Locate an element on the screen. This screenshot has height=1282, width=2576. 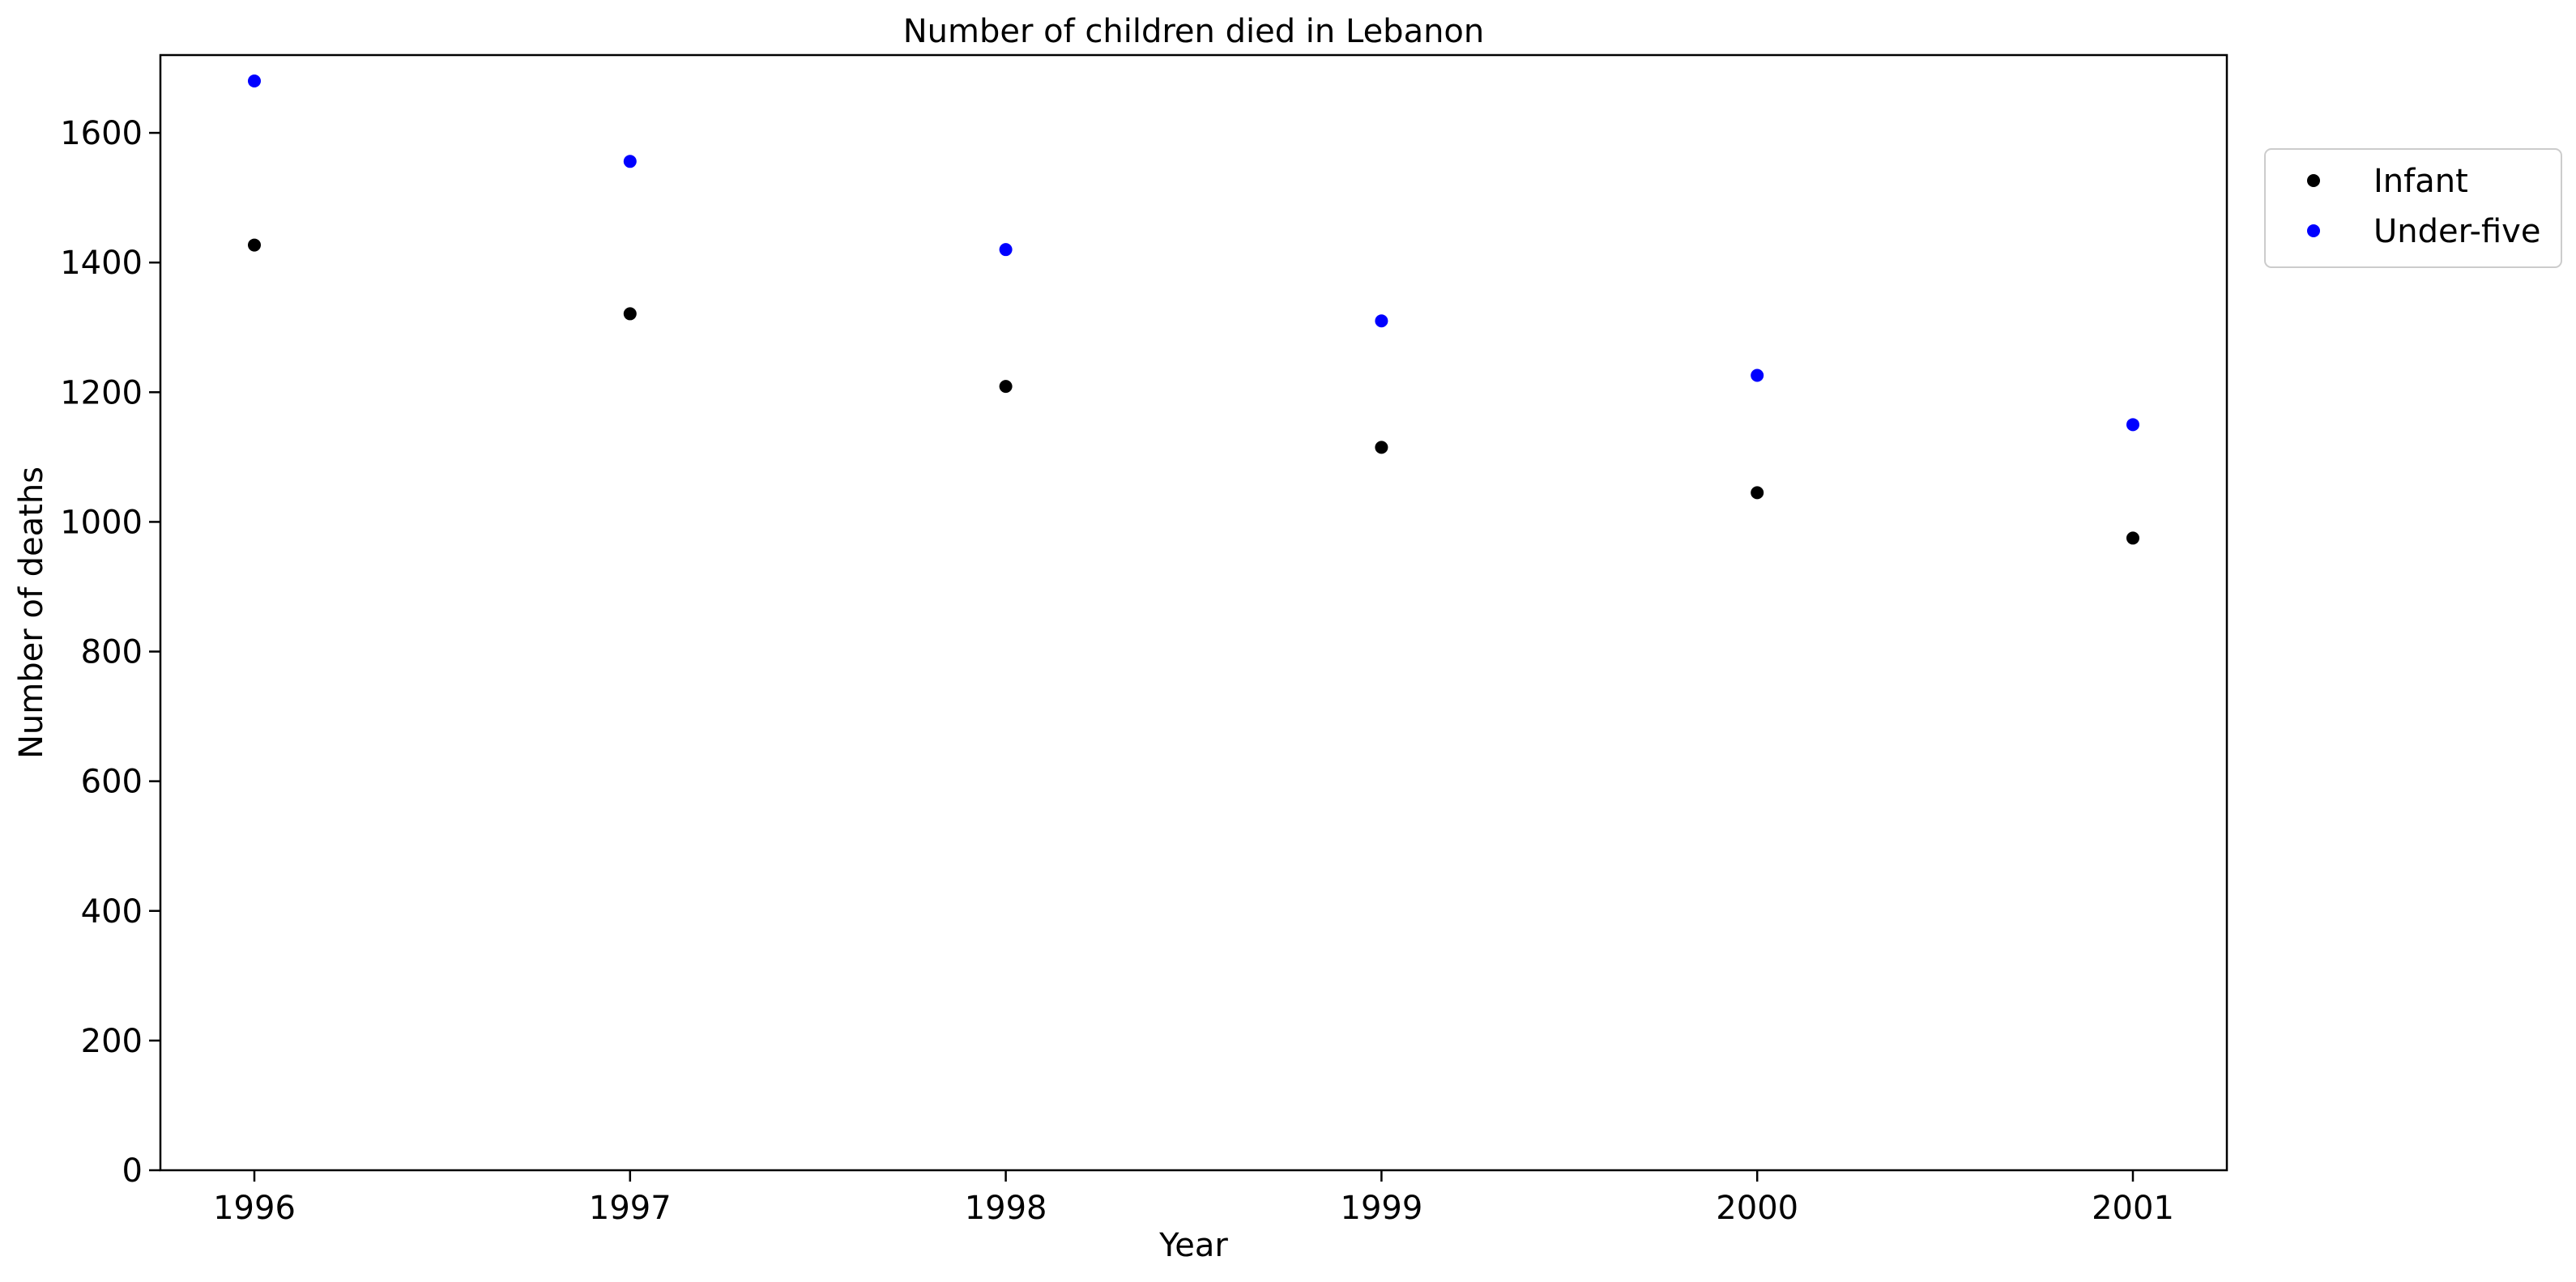
y-tick-label: 800 is located at coordinates (112, 652).